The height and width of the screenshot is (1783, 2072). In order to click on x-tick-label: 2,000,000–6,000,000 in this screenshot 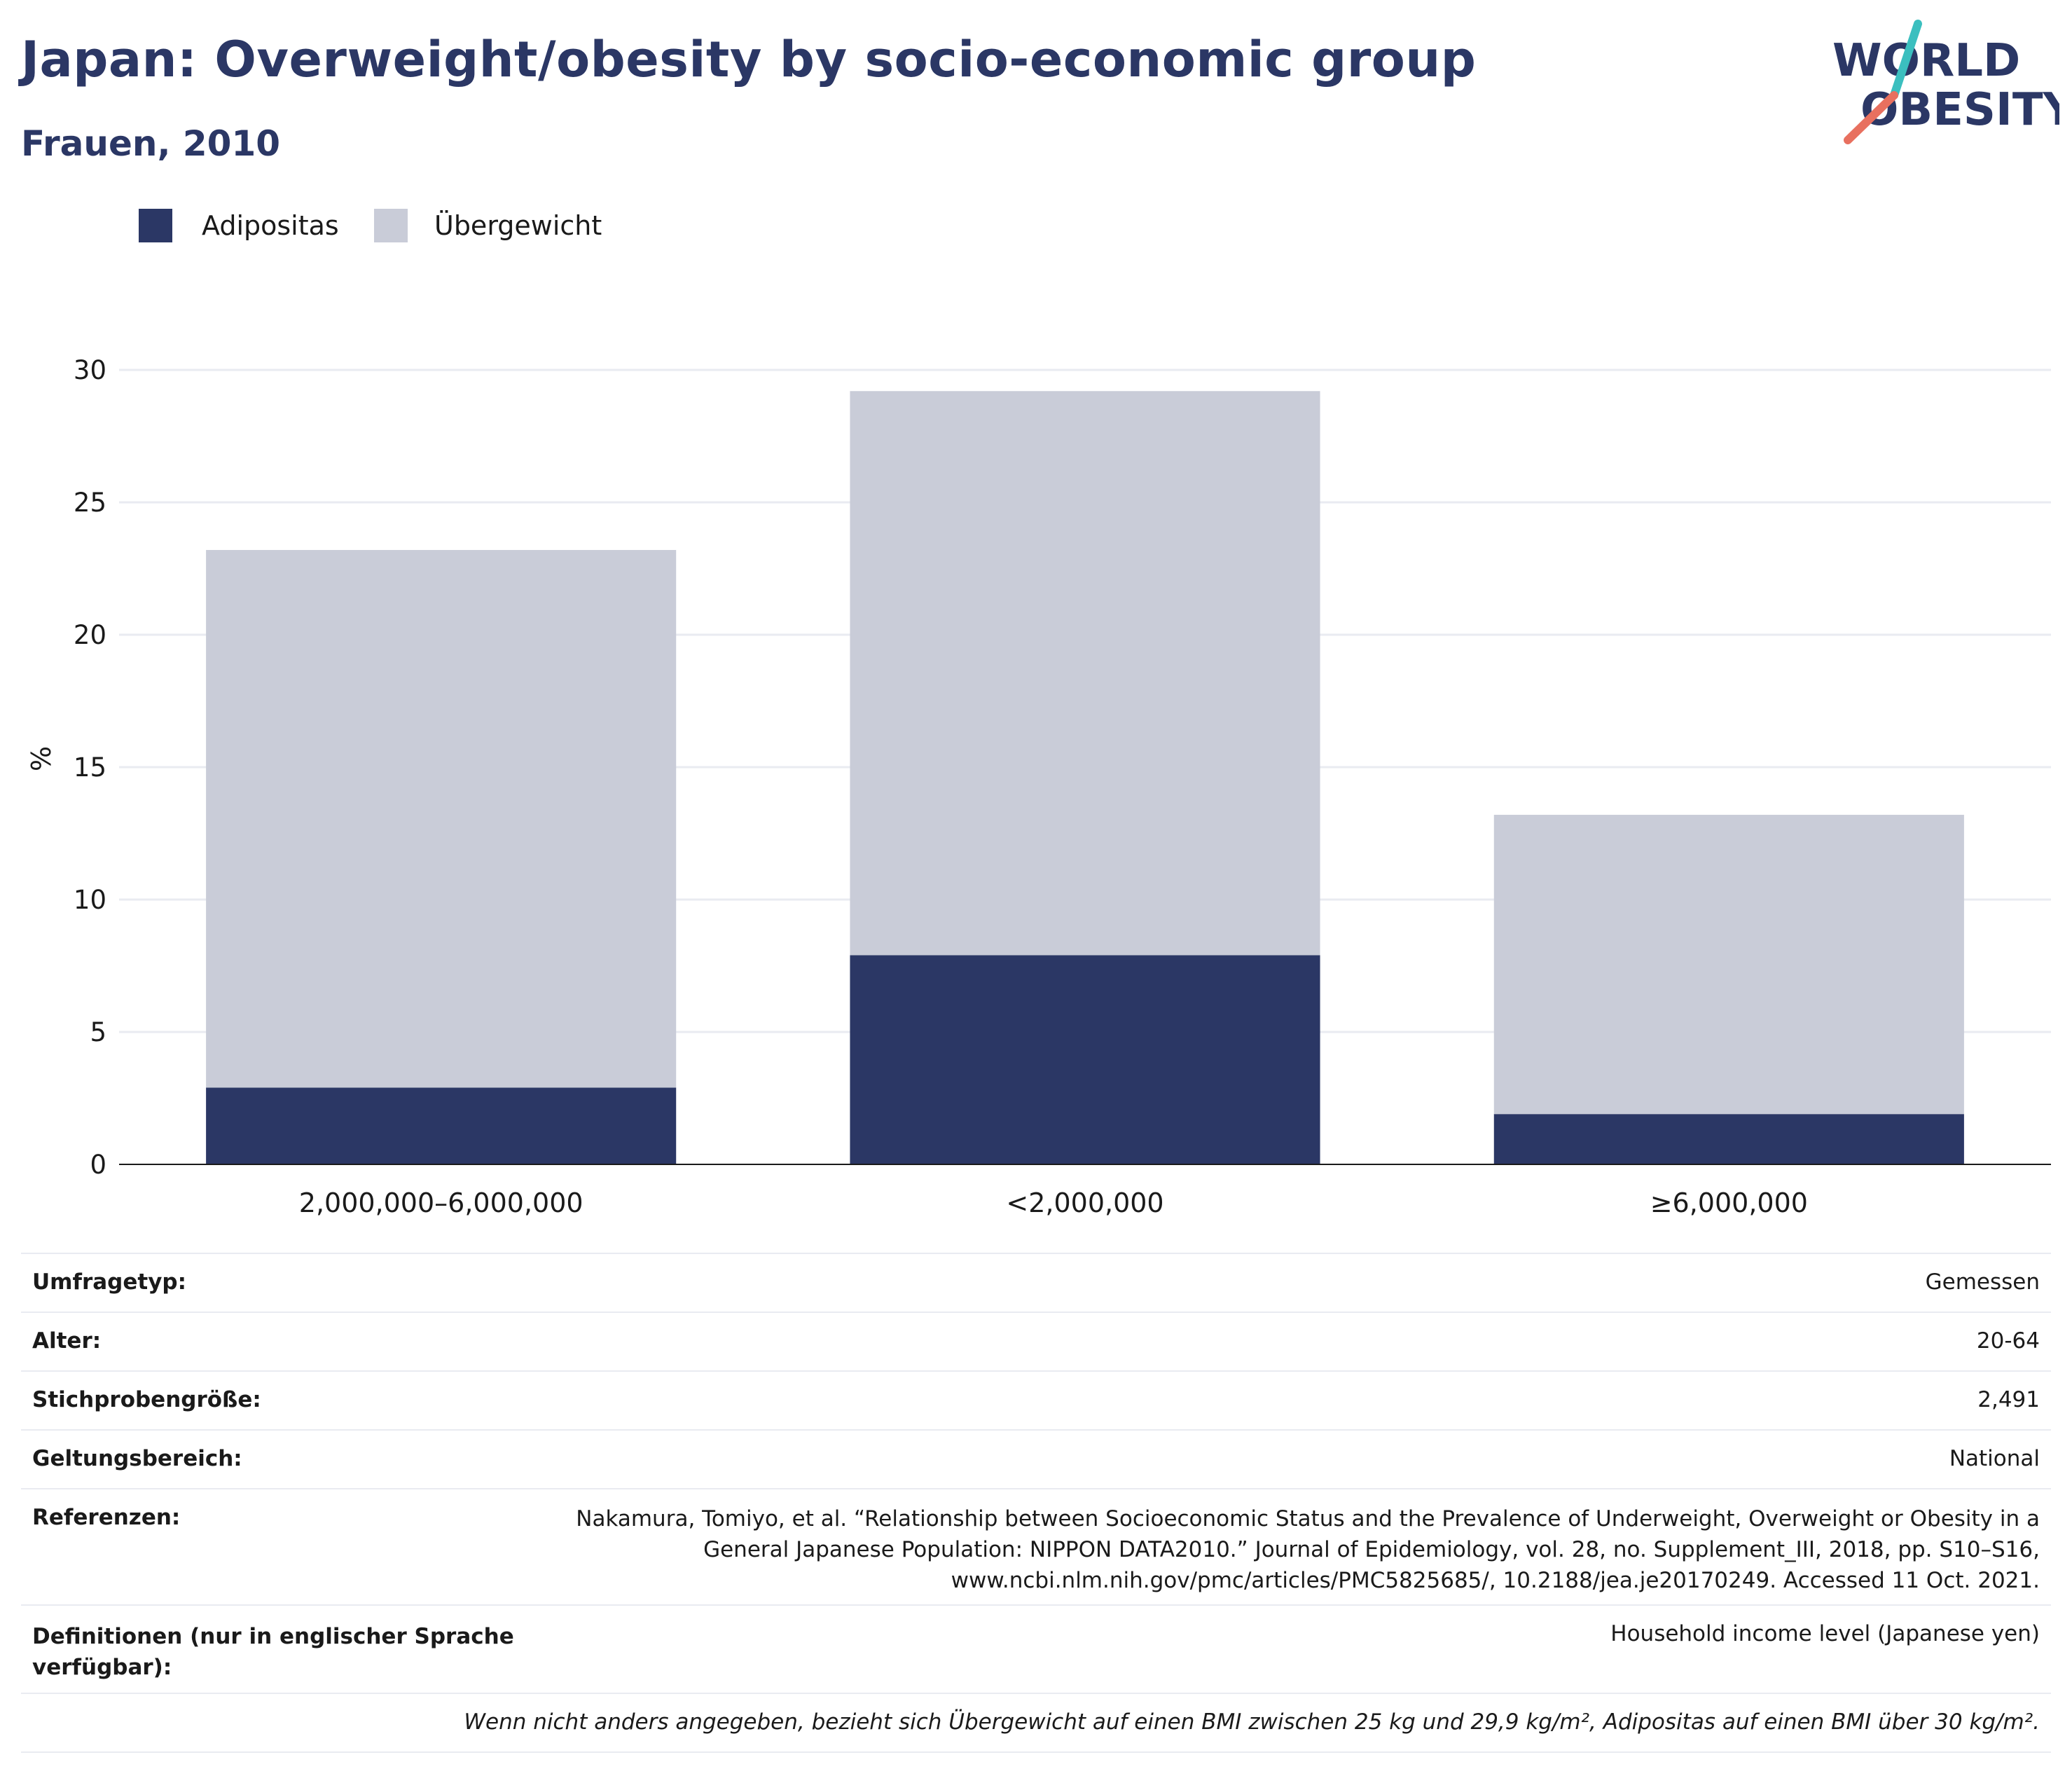, I will do `click(441, 1202)`.